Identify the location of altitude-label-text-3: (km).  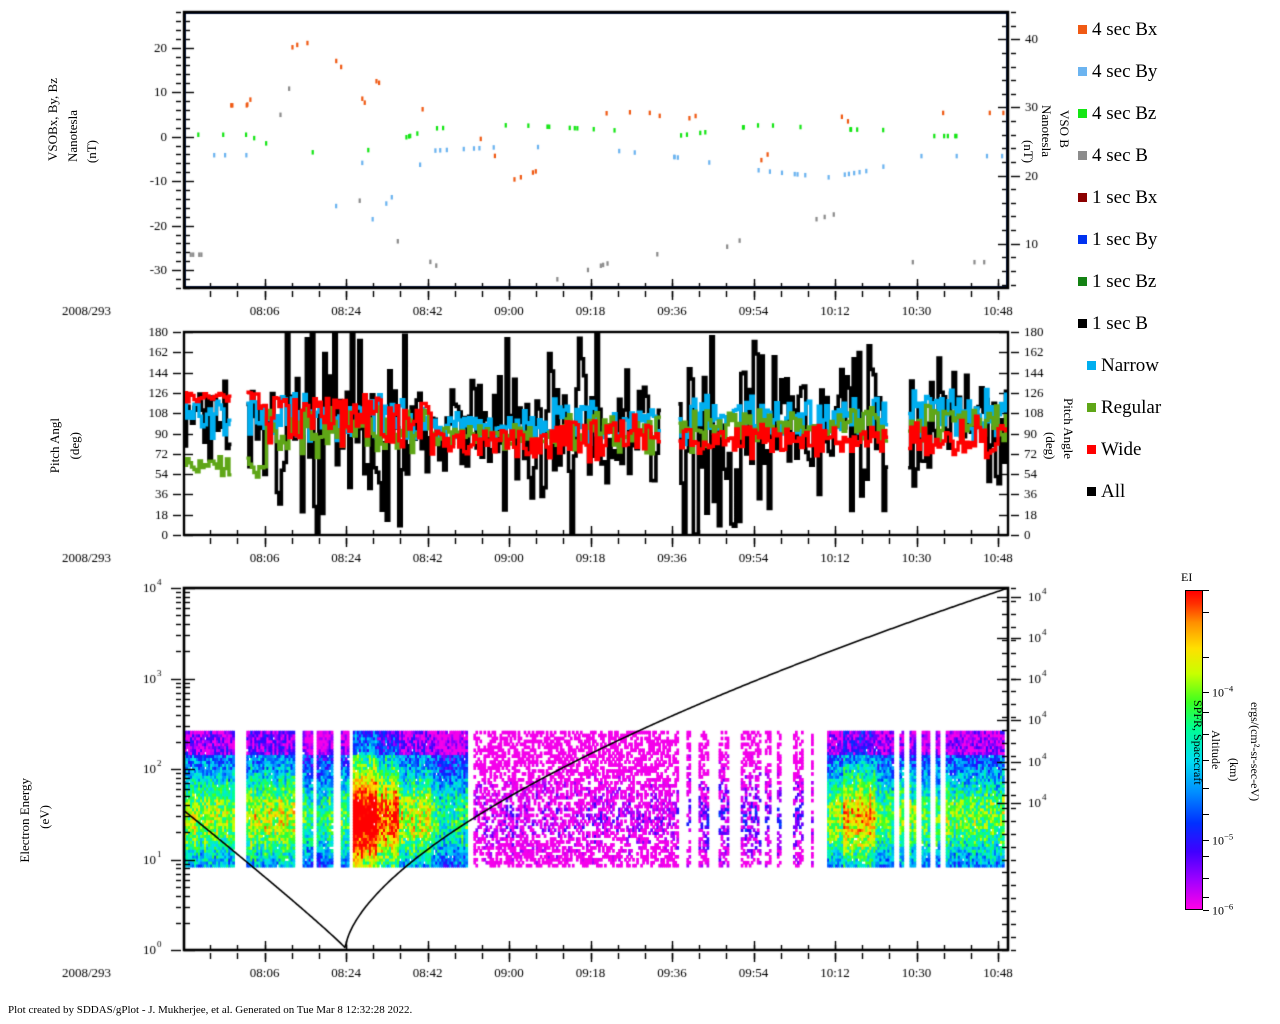
(1234, 770).